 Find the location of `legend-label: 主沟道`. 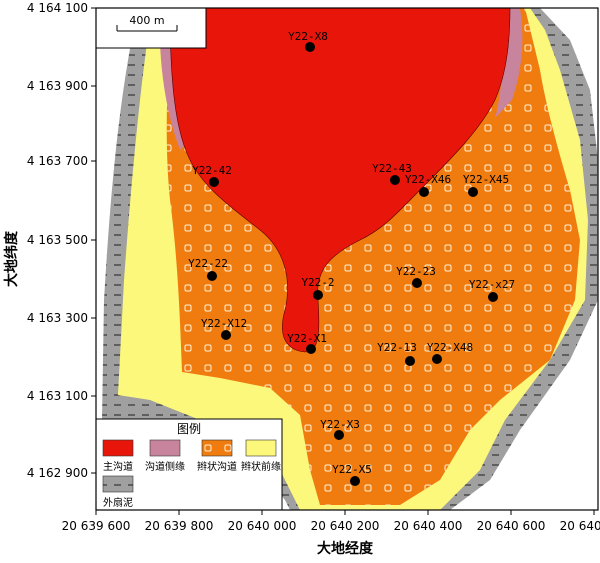

legend-label: 主沟道 is located at coordinates (118, 466).